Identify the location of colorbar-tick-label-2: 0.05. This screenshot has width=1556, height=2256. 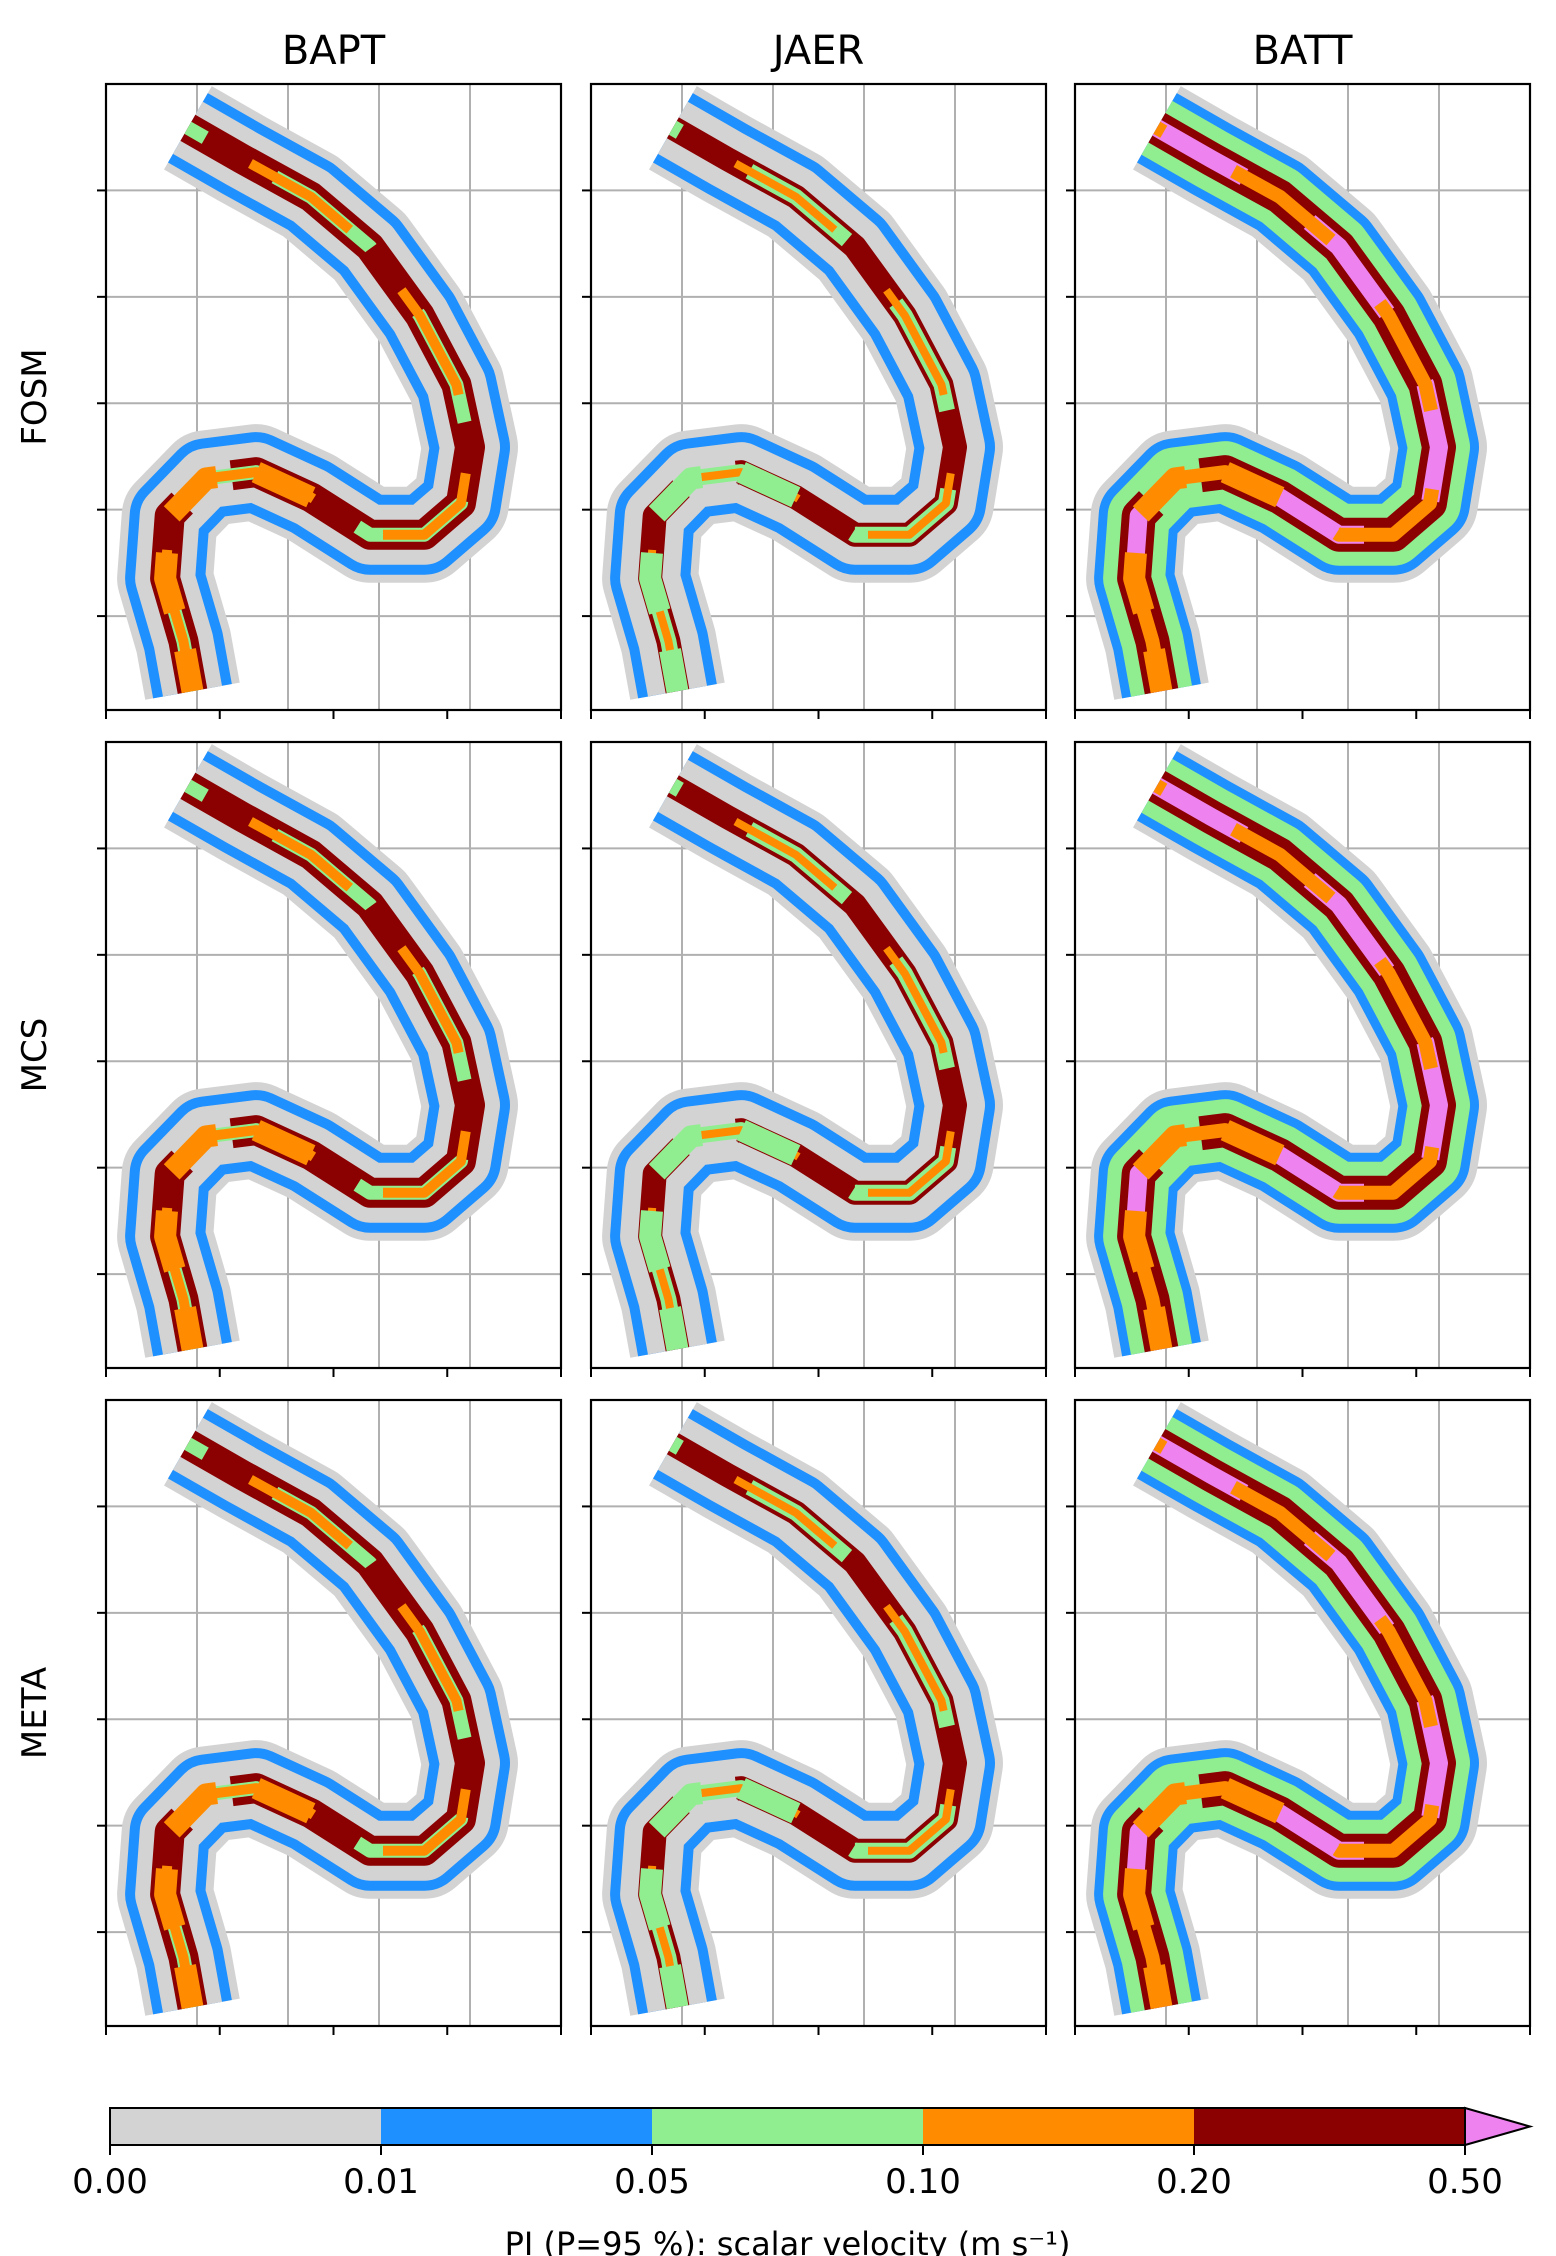
(652, 2182).